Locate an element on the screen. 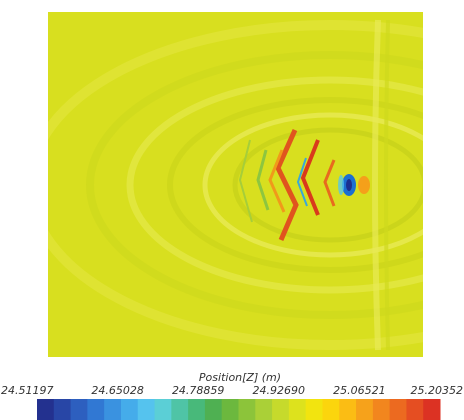 The height and width of the screenshot is (420, 464). colorbar-tick-label: 24.92690 is located at coordinates (279, 390).